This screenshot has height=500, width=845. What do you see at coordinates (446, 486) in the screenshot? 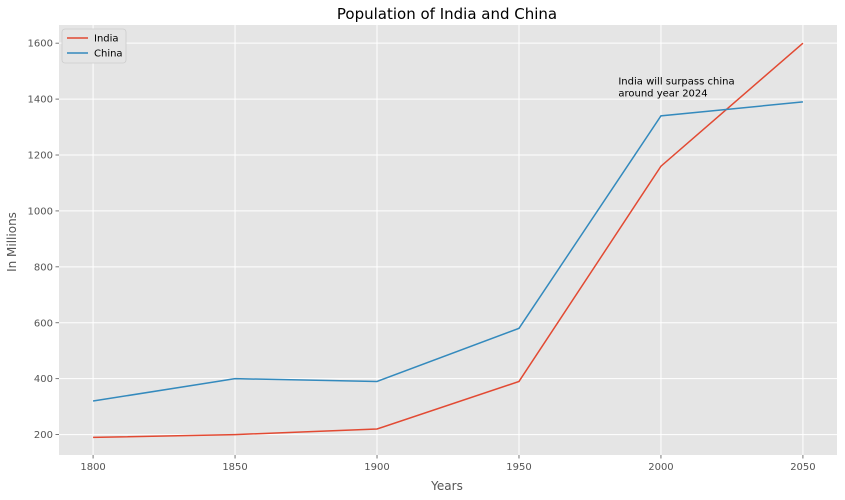
I see `x-axis-label: Years` at bounding box center [446, 486].